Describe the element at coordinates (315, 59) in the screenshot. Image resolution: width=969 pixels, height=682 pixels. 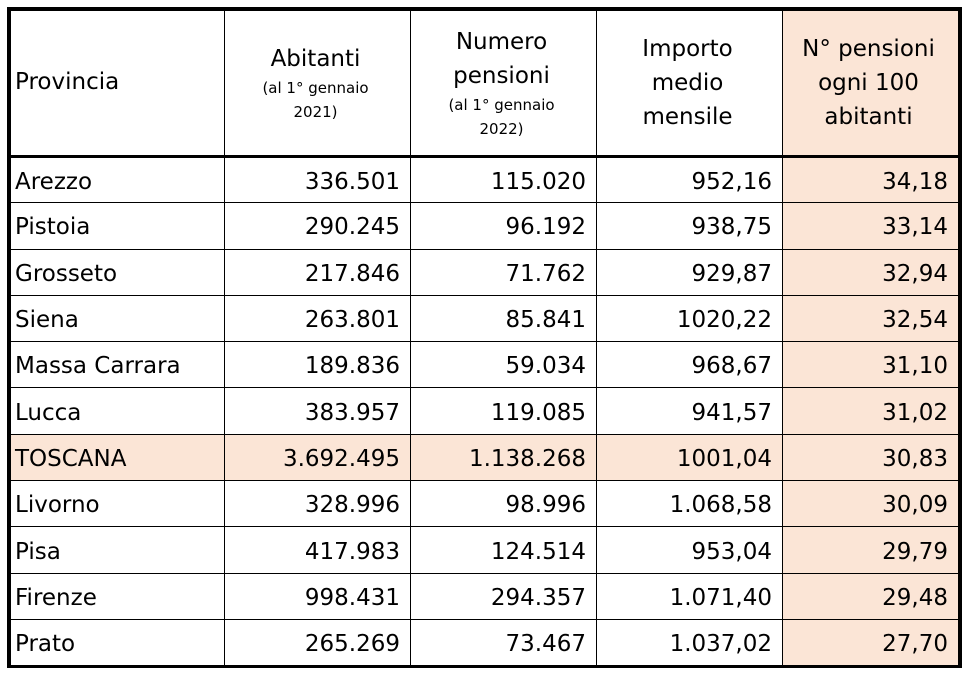
I see `header-abitanti-label: Abitanti` at that location.